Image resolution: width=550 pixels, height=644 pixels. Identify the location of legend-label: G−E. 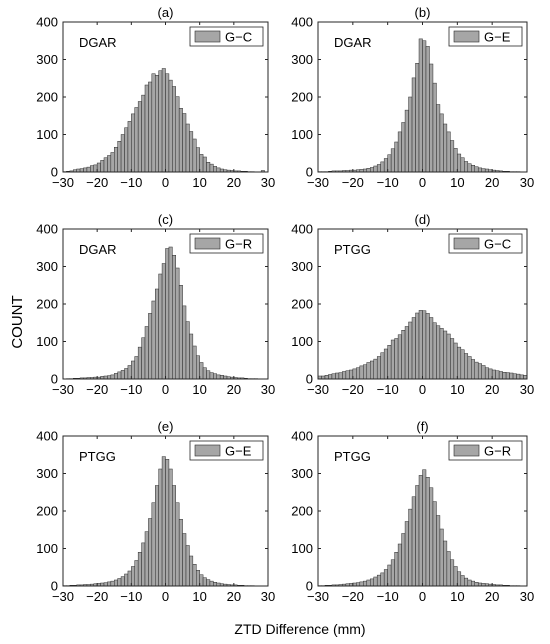
(238, 451).